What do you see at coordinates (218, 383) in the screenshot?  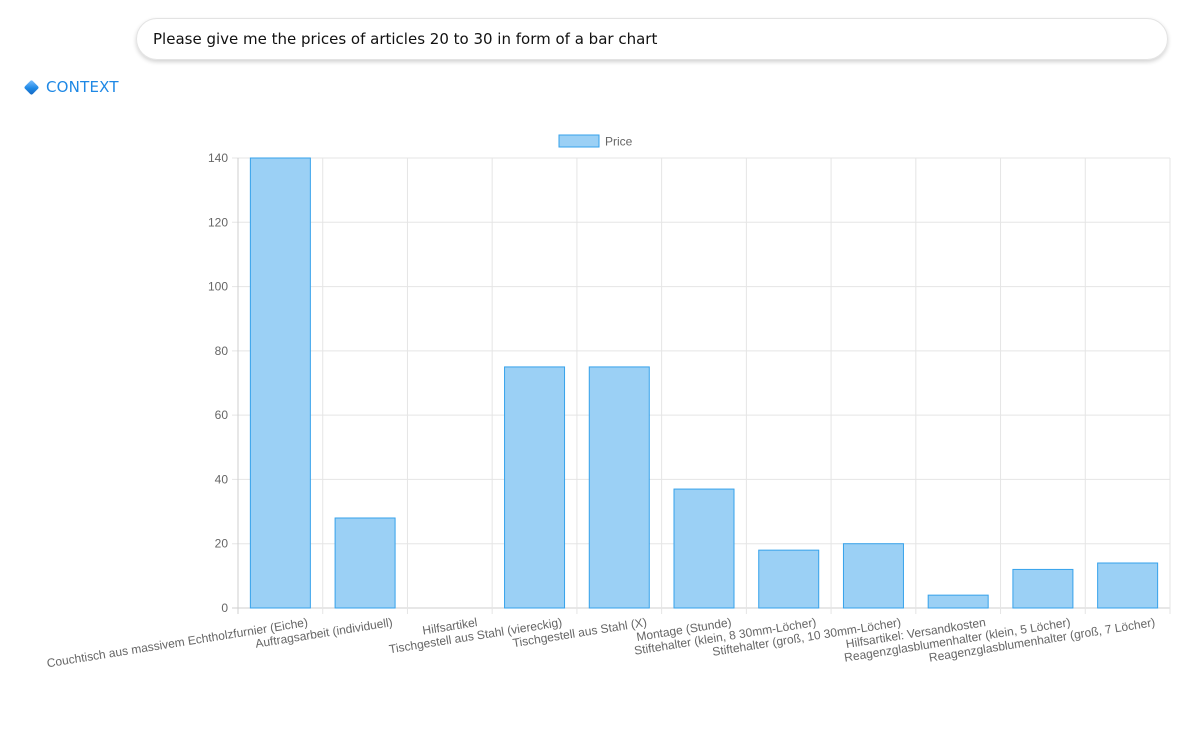 I see `y-axis-ticks: 0 20 40 60 80 100 120 140` at bounding box center [218, 383].